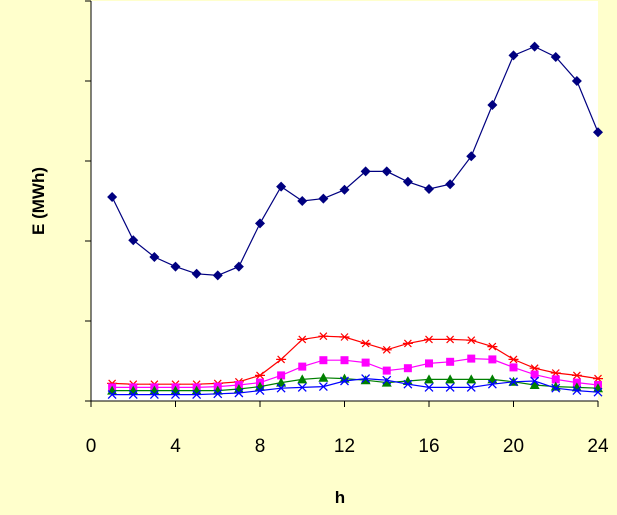 The image size is (617, 515). What do you see at coordinates (598, 446) in the screenshot?
I see `x-tick-label-6: 24` at bounding box center [598, 446].